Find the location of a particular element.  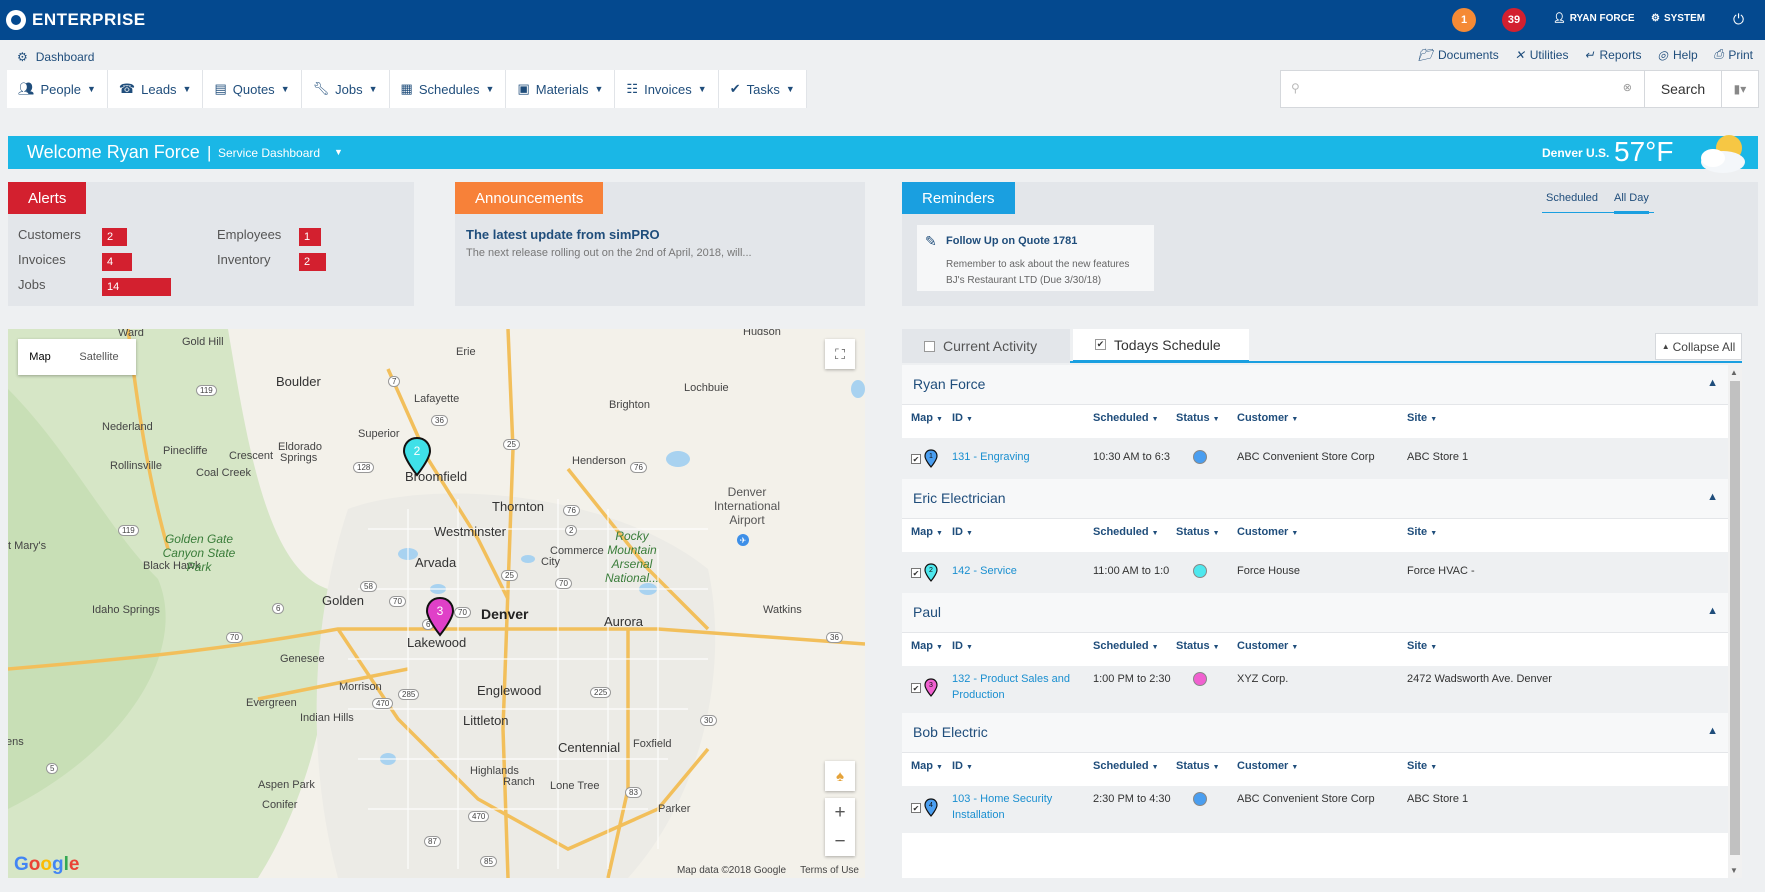

clear-icon: ⊗ is located at coordinates (1627, 88).